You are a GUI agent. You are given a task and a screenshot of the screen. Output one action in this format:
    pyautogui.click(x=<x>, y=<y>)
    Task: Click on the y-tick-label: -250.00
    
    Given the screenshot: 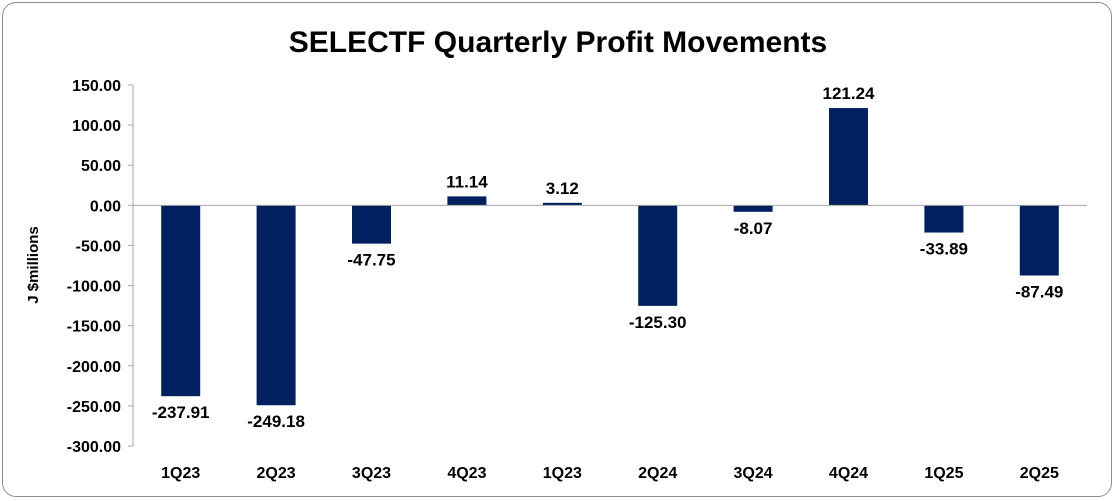 What is the action you would take?
    pyautogui.click(x=94, y=407)
    